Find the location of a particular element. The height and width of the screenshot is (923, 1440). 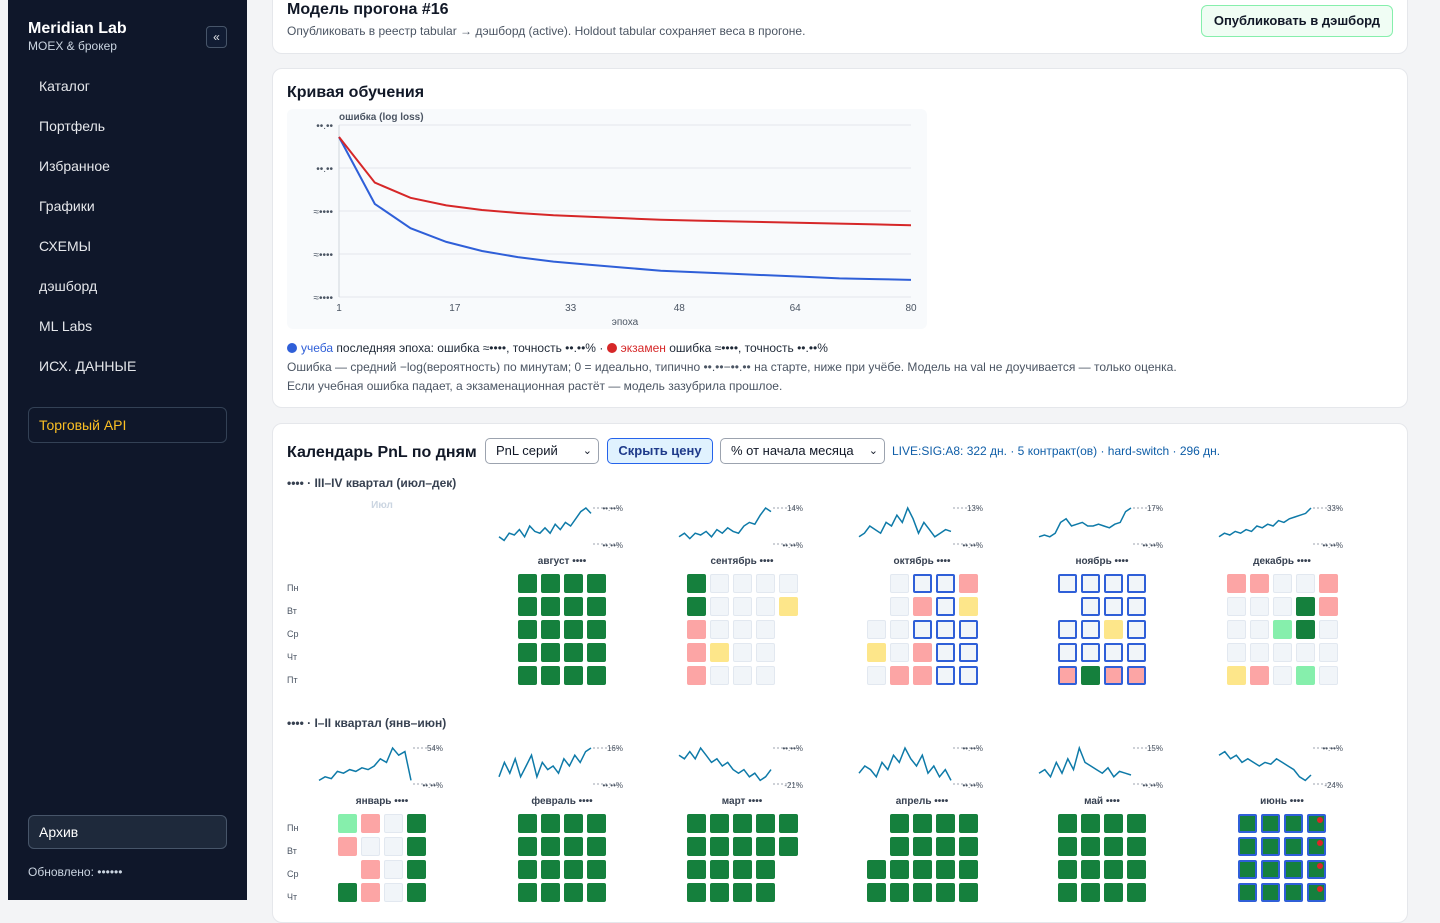

sidebar-item-charts: Графики is located at coordinates (67, 206).